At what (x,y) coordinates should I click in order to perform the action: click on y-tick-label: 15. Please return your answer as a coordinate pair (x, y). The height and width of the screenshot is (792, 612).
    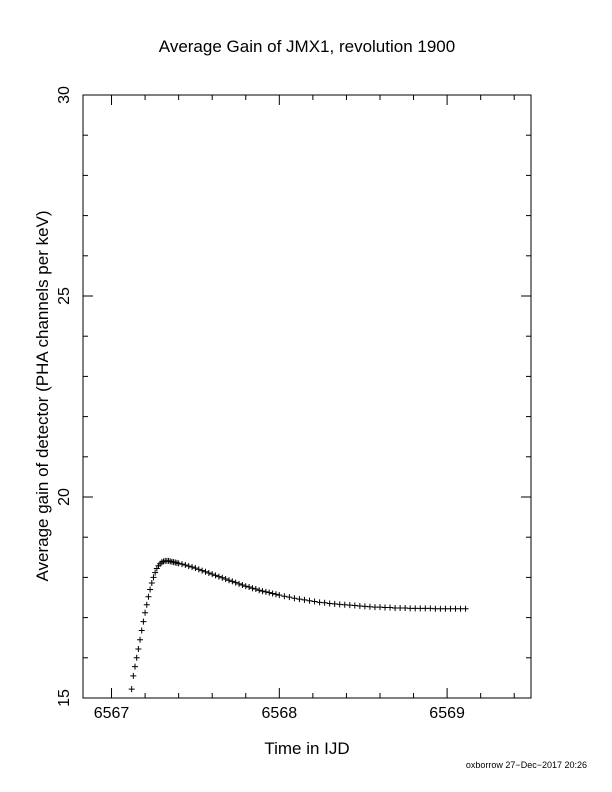
    Looking at the image, I should click on (64, 698).